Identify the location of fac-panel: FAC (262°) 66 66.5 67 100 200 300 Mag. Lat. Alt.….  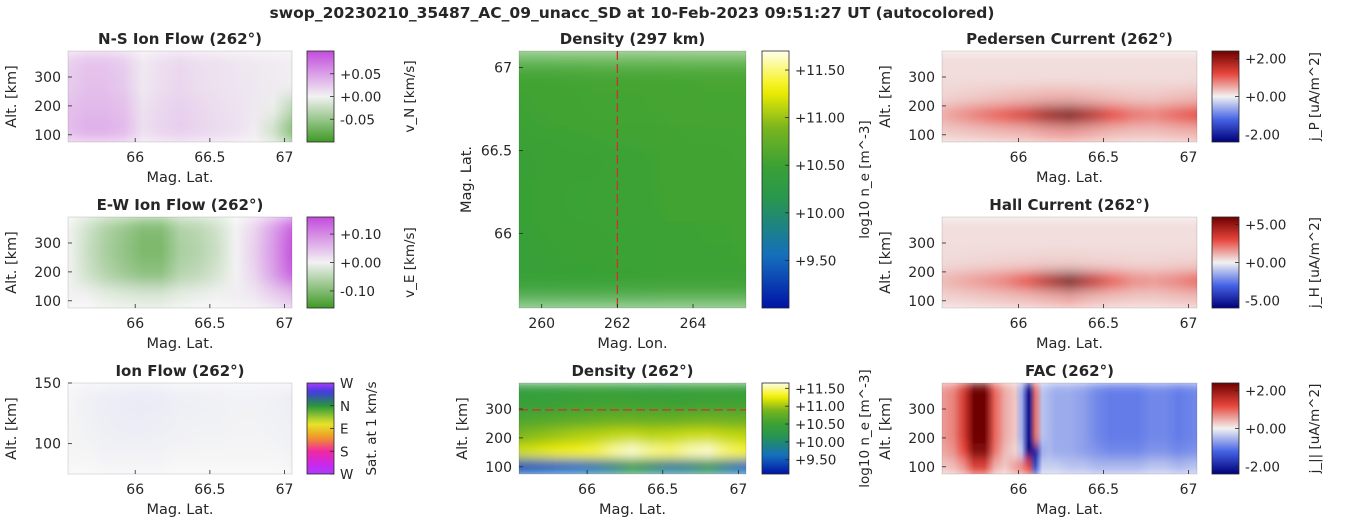
(1100, 440).